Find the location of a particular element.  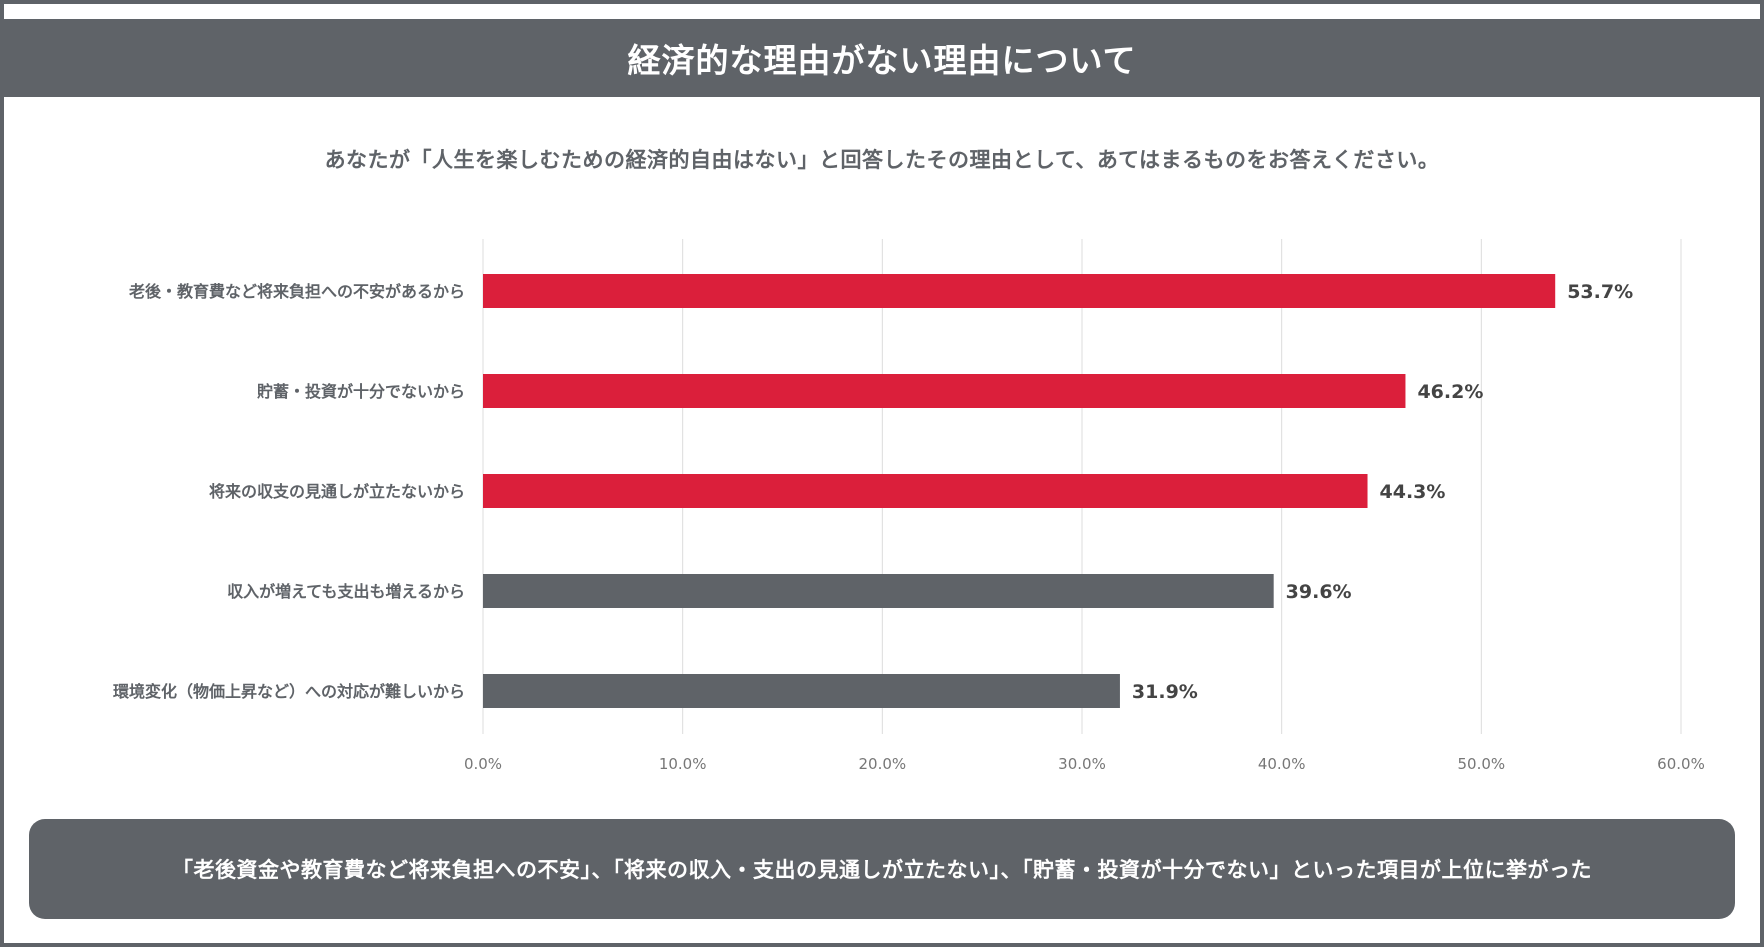

header-banner: 経済的な理由がない理由について is located at coordinates (882, 58).